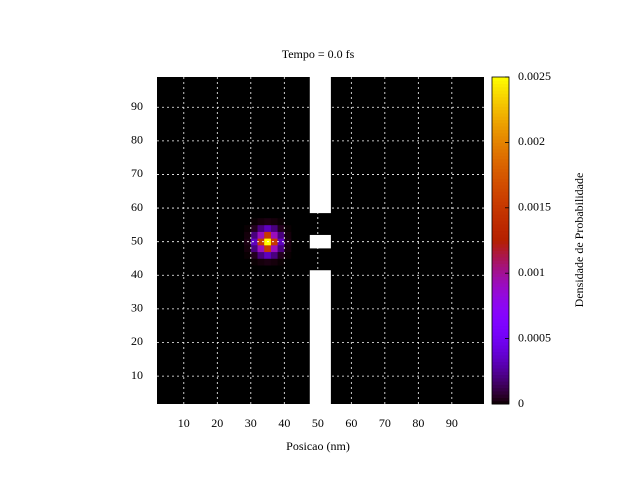 Image resolution: width=640 pixels, height=480 pixels. What do you see at coordinates (521, 403) in the screenshot?
I see `colorbar-tick-label: 0` at bounding box center [521, 403].